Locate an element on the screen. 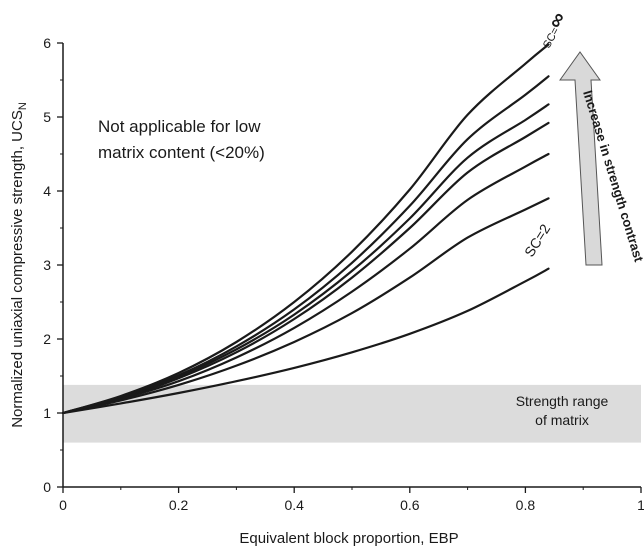 The image size is (644, 551). y-axis-title-subscript: N is located at coordinates (23, 106).